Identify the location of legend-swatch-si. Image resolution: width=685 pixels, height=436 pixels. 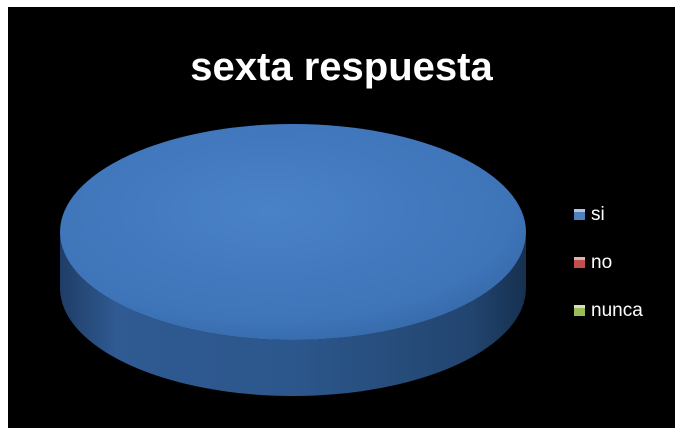
(579, 214).